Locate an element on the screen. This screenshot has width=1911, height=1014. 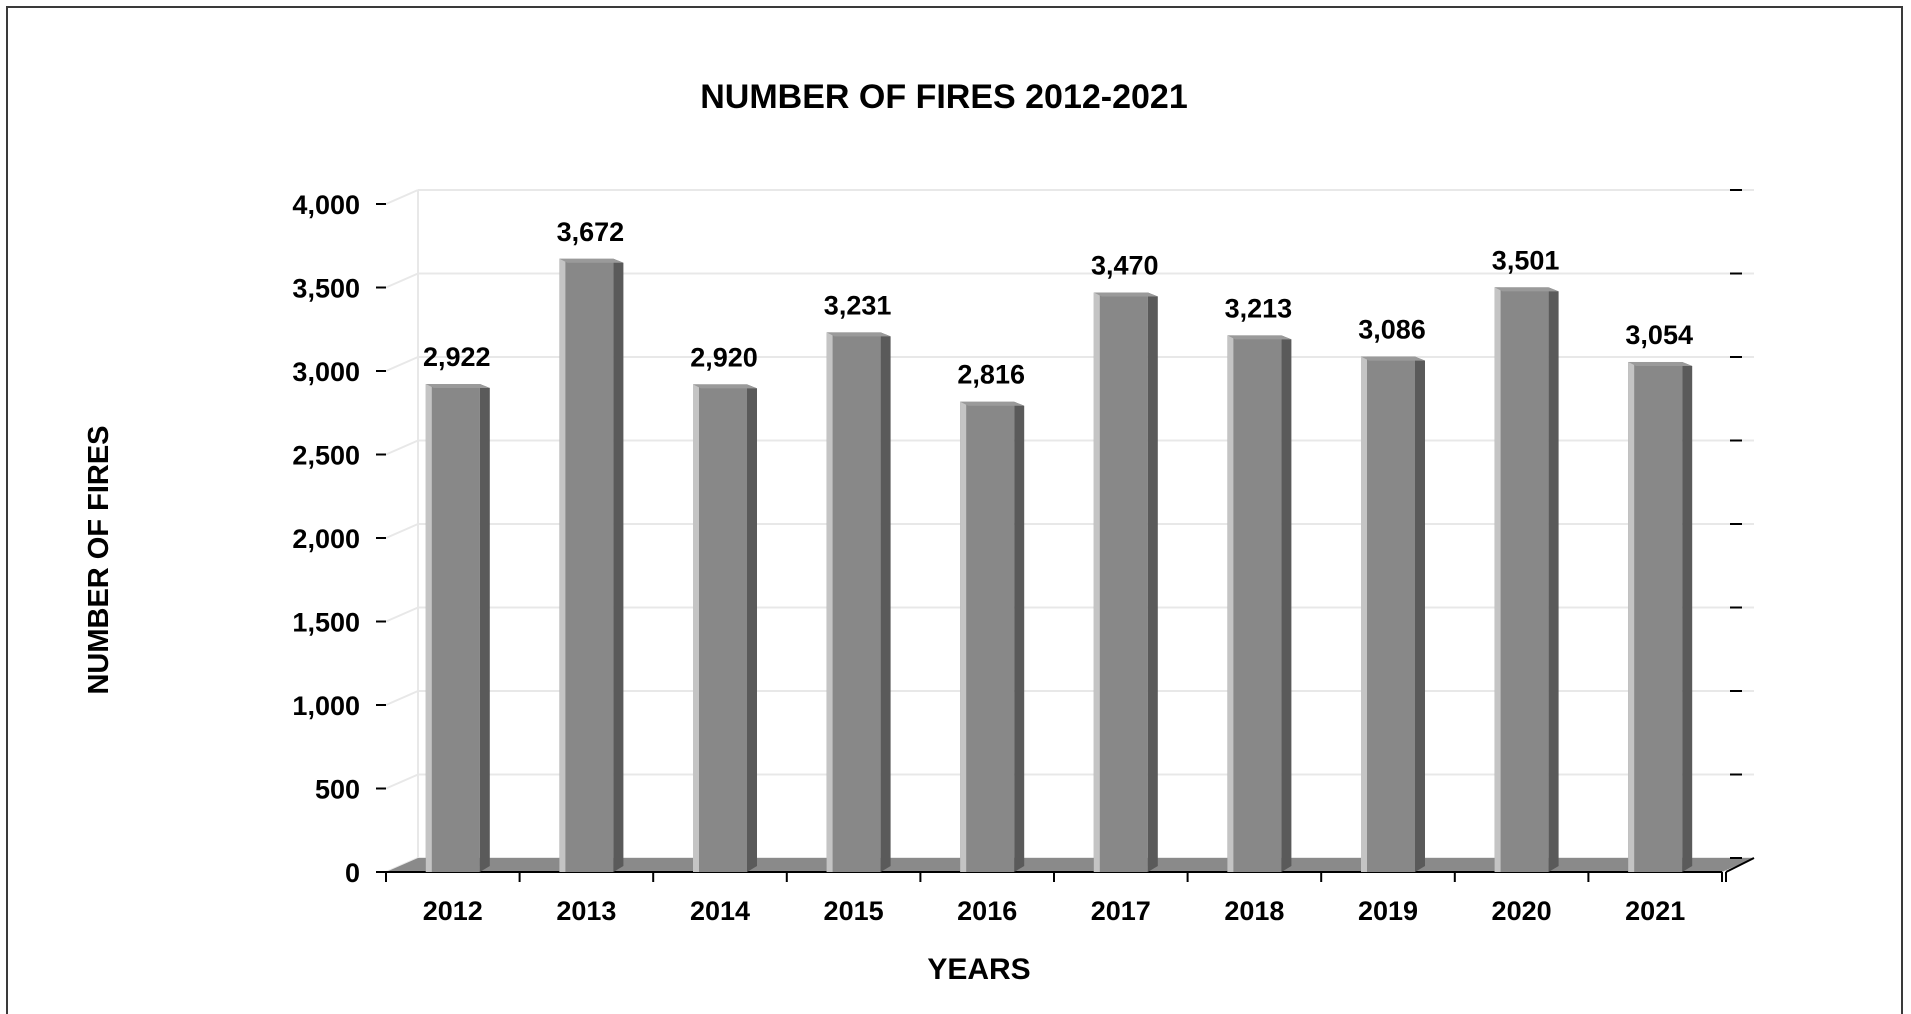
y-tick-label: 1,500 is located at coordinates (326, 623).